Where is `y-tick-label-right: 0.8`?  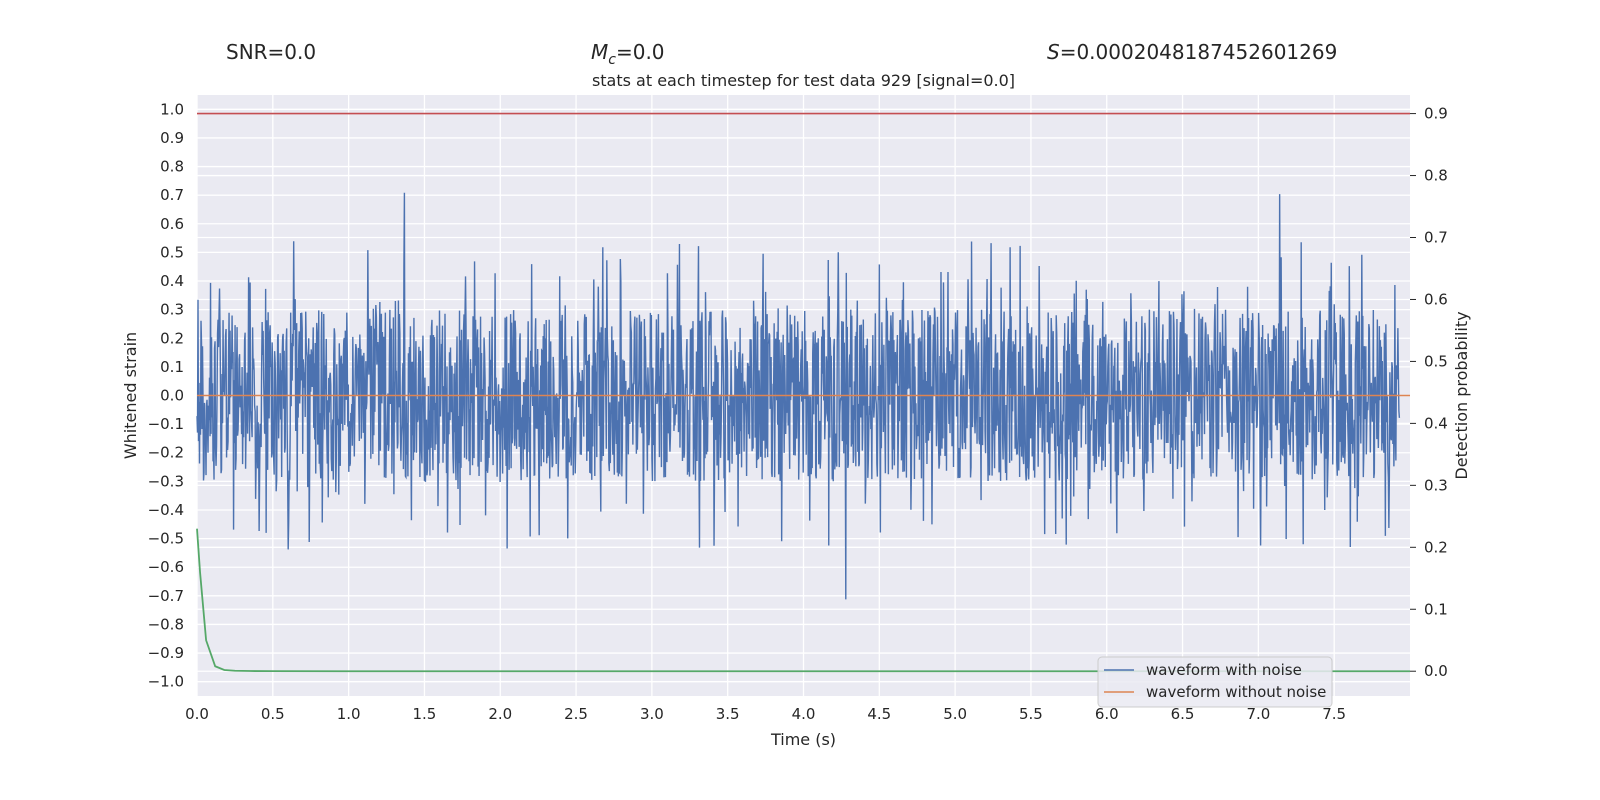 y-tick-label-right: 0.8 is located at coordinates (1436, 176).